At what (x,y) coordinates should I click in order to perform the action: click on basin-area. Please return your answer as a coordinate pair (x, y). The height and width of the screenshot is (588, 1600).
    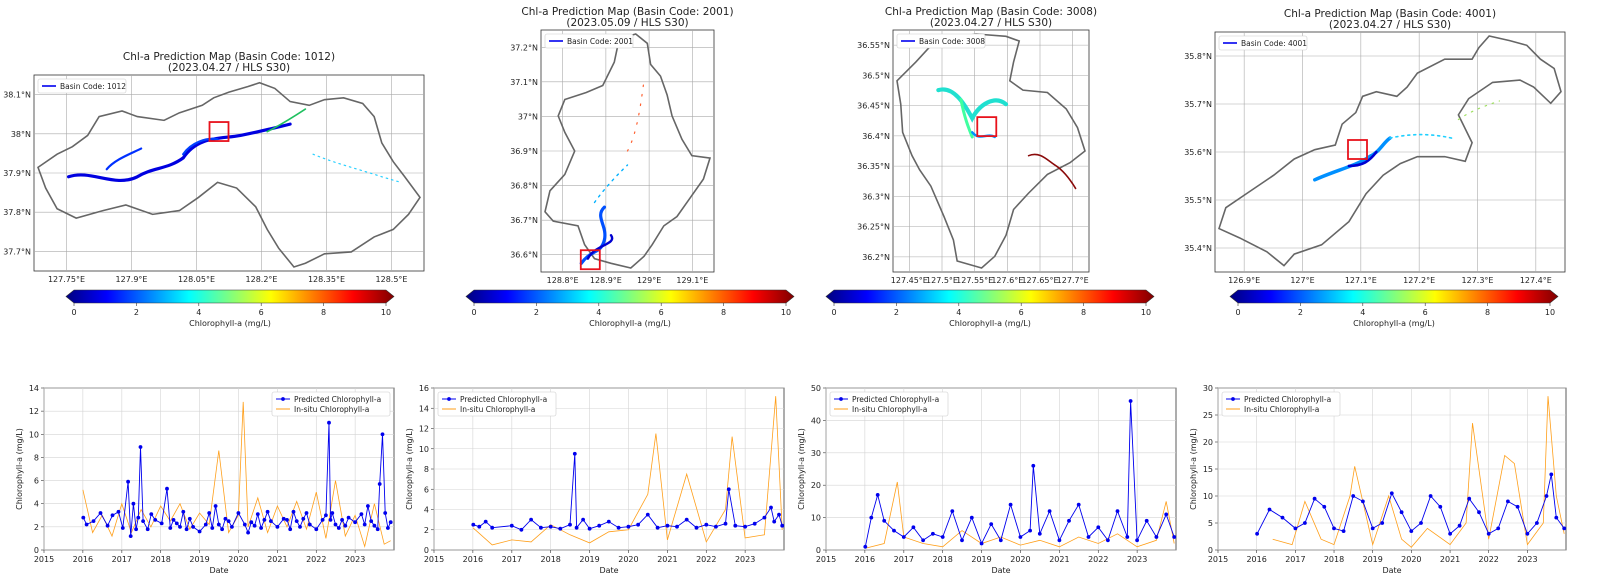
    Looking at the image, I should click on (229, 175).